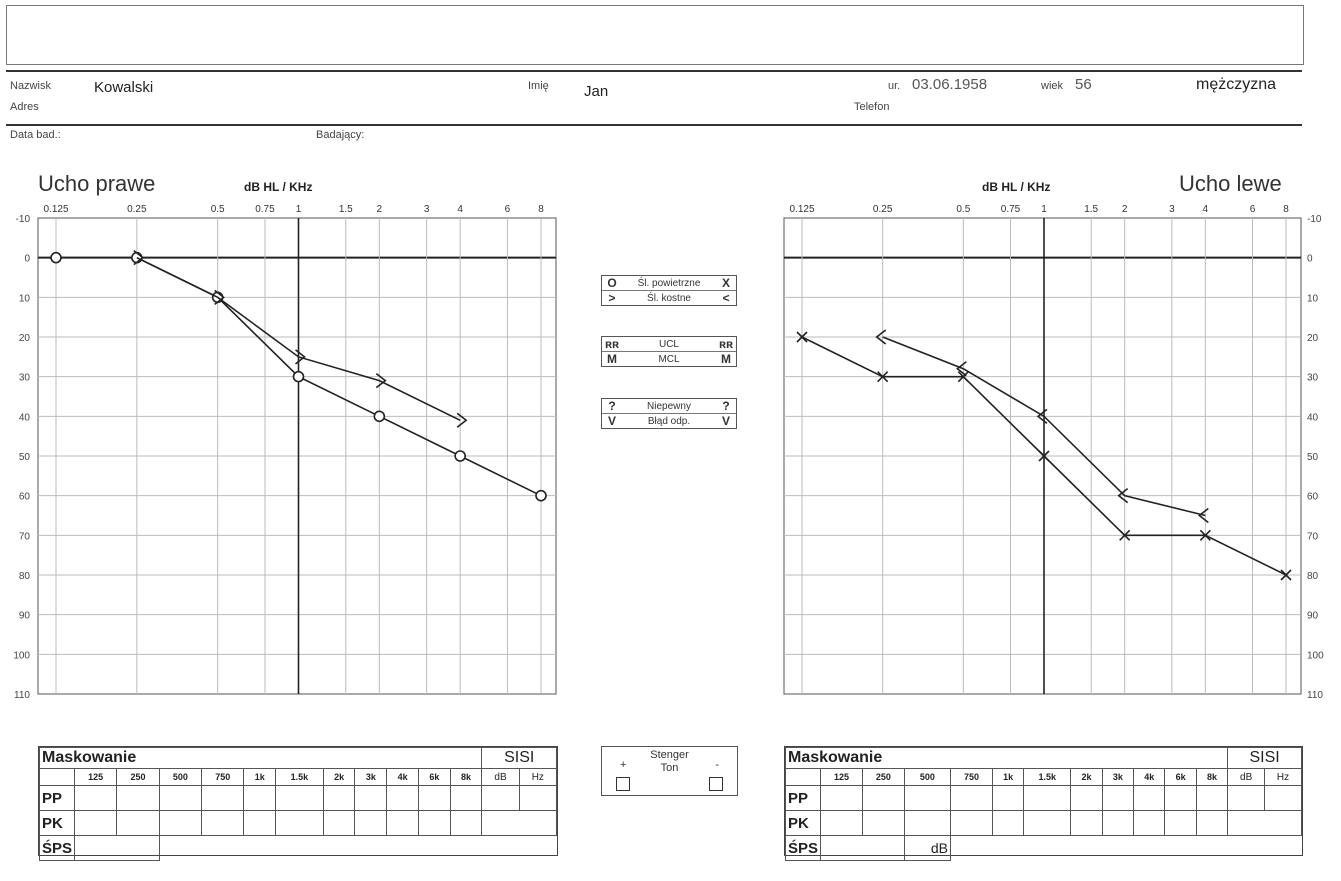  Describe the element at coordinates (612, 344) in the screenshot. I see `ucl-right-symbol: ʀʀ` at that location.